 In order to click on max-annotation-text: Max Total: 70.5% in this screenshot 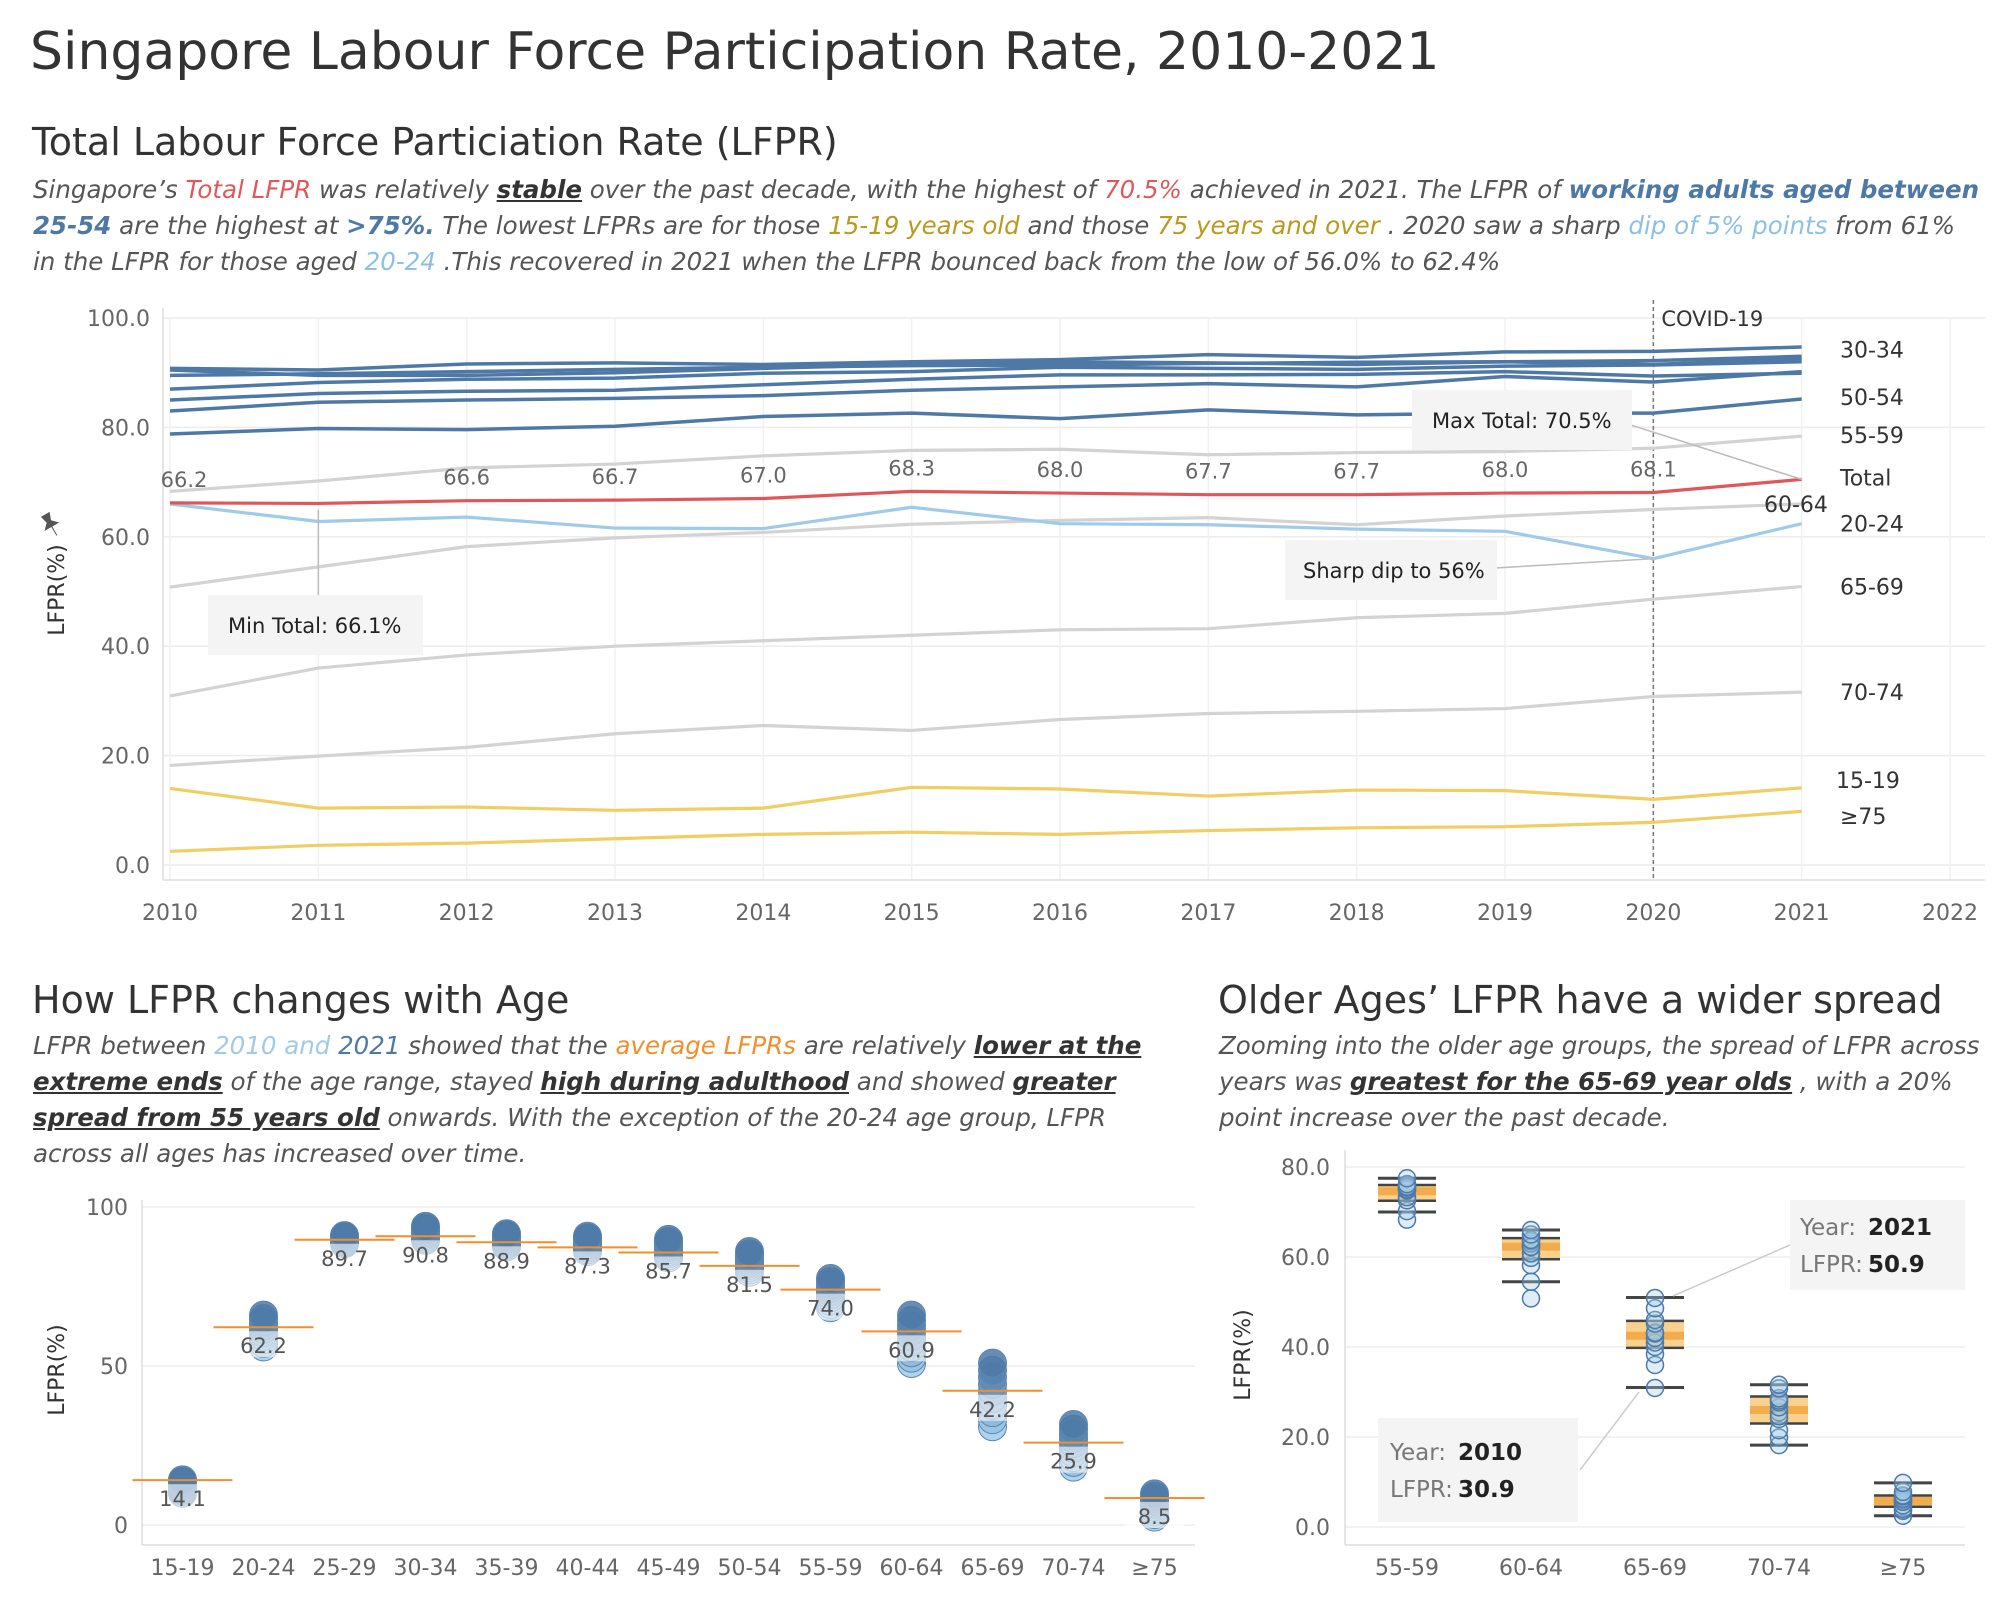, I will do `click(1522, 421)`.